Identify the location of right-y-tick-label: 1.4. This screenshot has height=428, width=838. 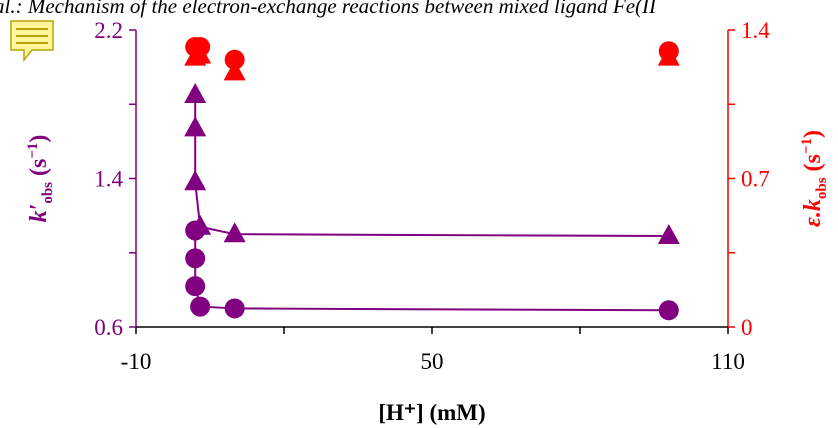
(755, 30).